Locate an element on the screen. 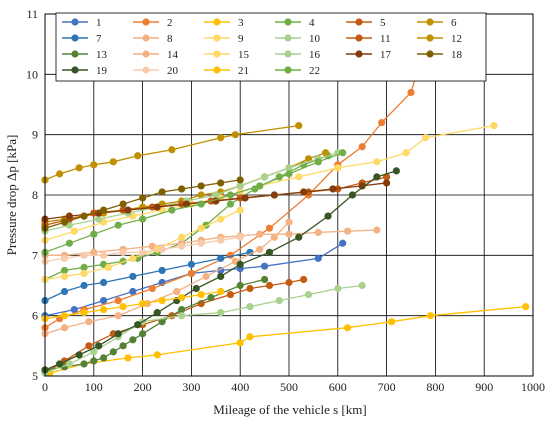 Image resolution: width=550 pixels, height=422 pixels. y-tick-label: 7 is located at coordinates (35, 255).